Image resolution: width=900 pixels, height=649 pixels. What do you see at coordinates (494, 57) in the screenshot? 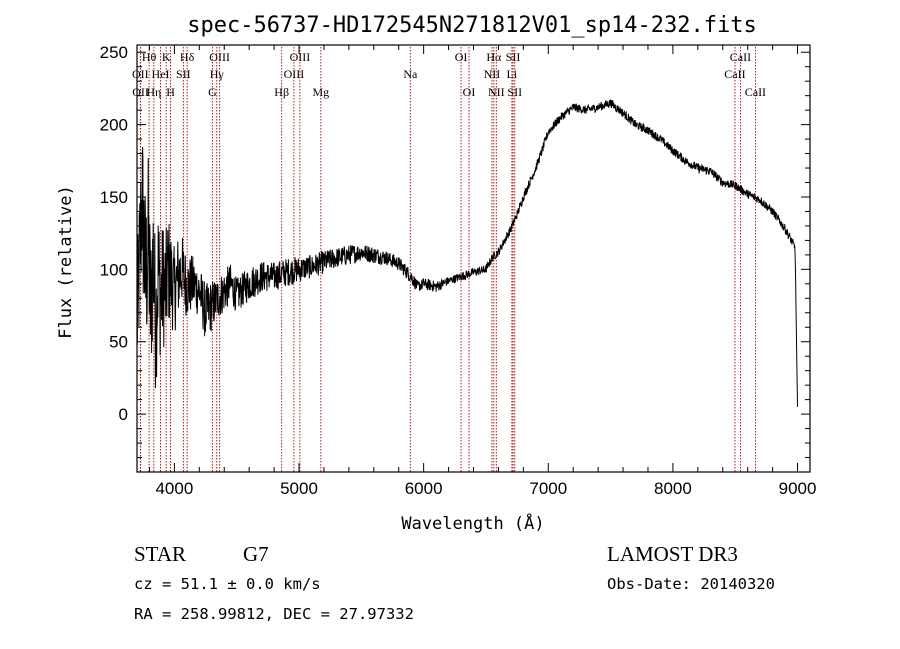
I see `line-label-6: Hα` at bounding box center [494, 57].